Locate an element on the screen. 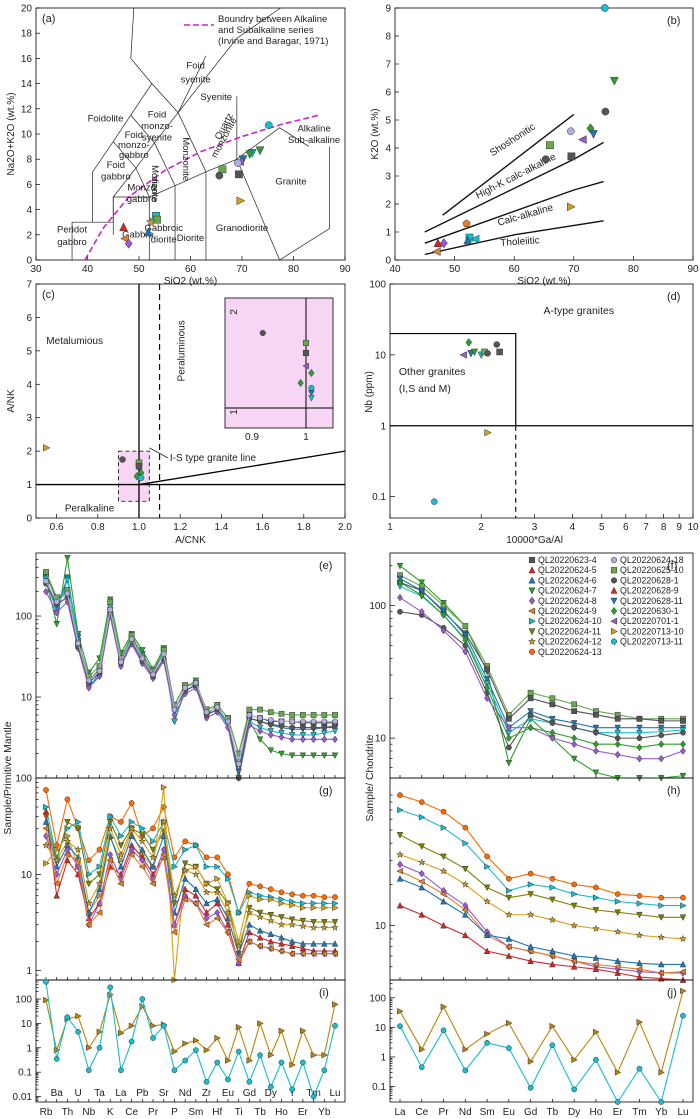 This screenshot has width=700, height=1119. y-tick-label: 0 is located at coordinates (29, 519).